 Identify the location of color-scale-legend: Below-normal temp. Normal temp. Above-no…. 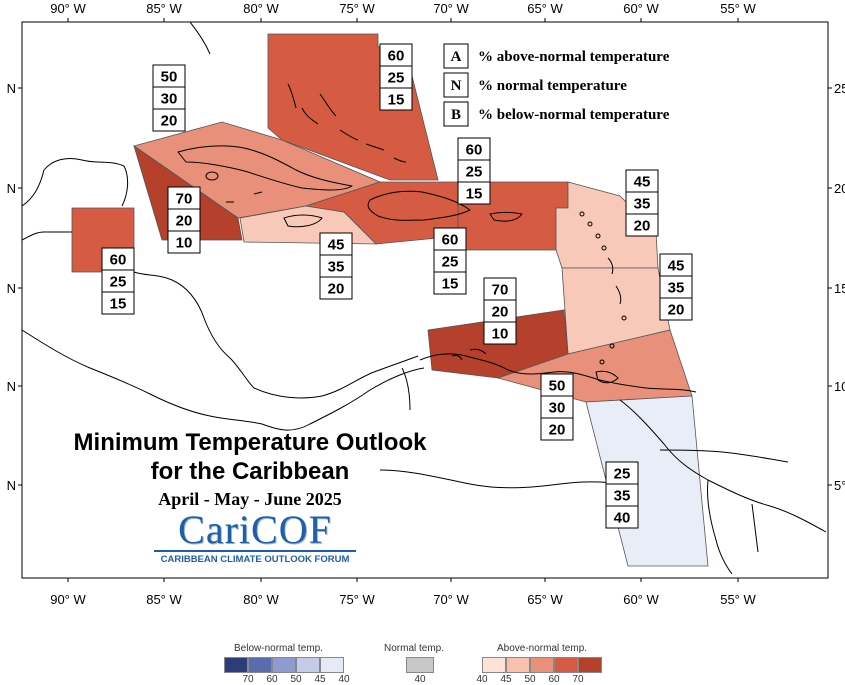
(422, 662).